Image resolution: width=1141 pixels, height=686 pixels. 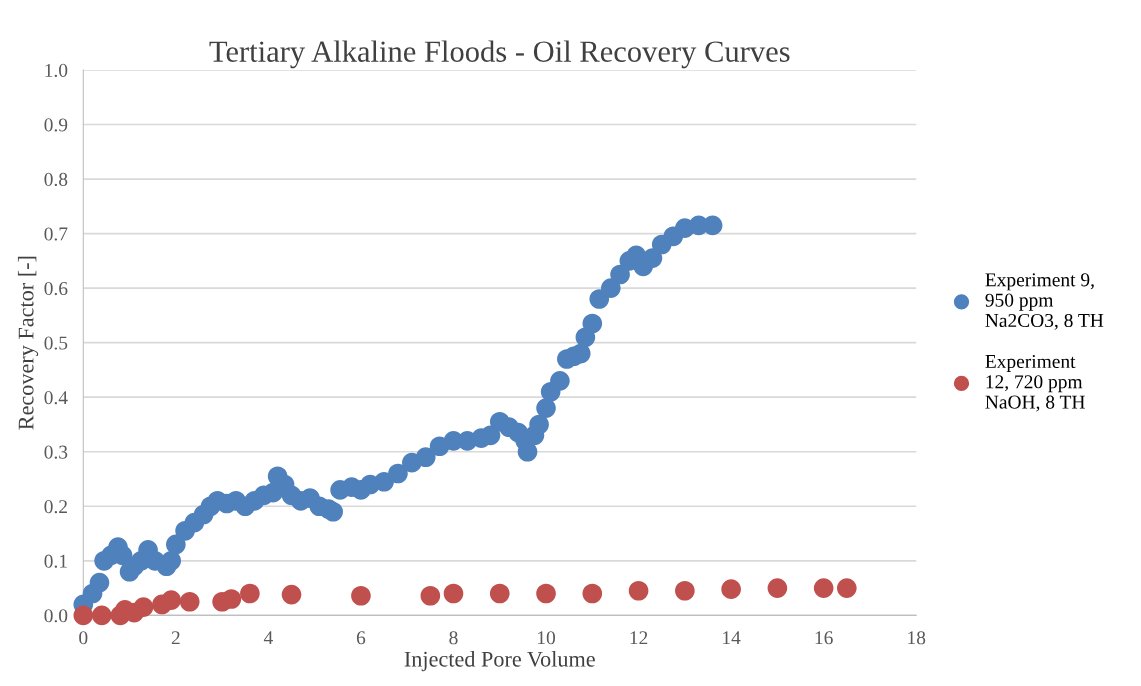 What do you see at coordinates (639, 638) in the screenshot?
I see `x-tick-label: 12` at bounding box center [639, 638].